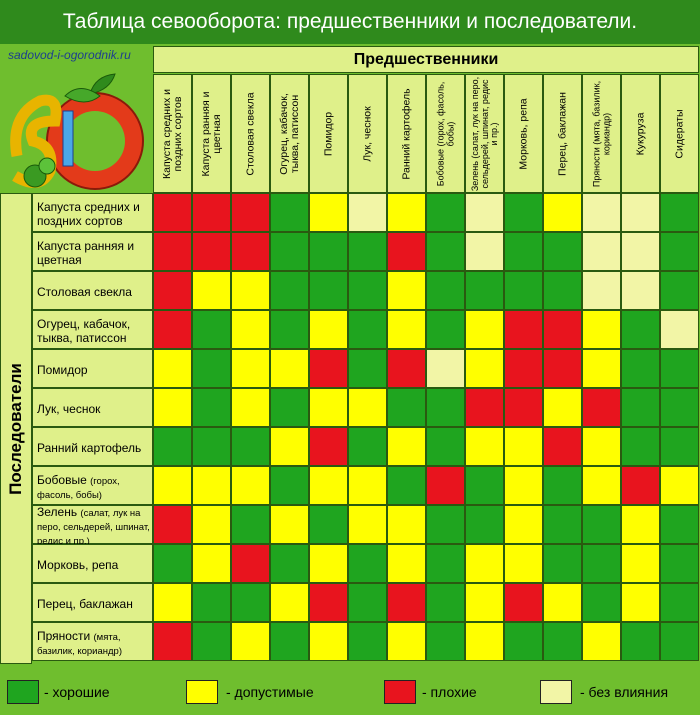 Image resolution: width=700 pixels, height=715 pixels. I want to click on legend-label-bad: - плохие, so click(449, 692).